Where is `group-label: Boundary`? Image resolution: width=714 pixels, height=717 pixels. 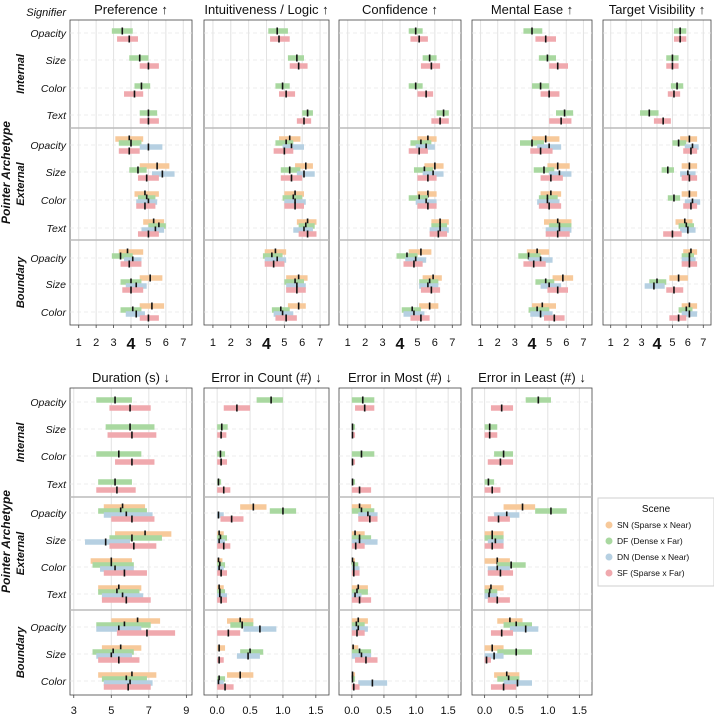
group-label: Boundary is located at coordinates (21, 282).